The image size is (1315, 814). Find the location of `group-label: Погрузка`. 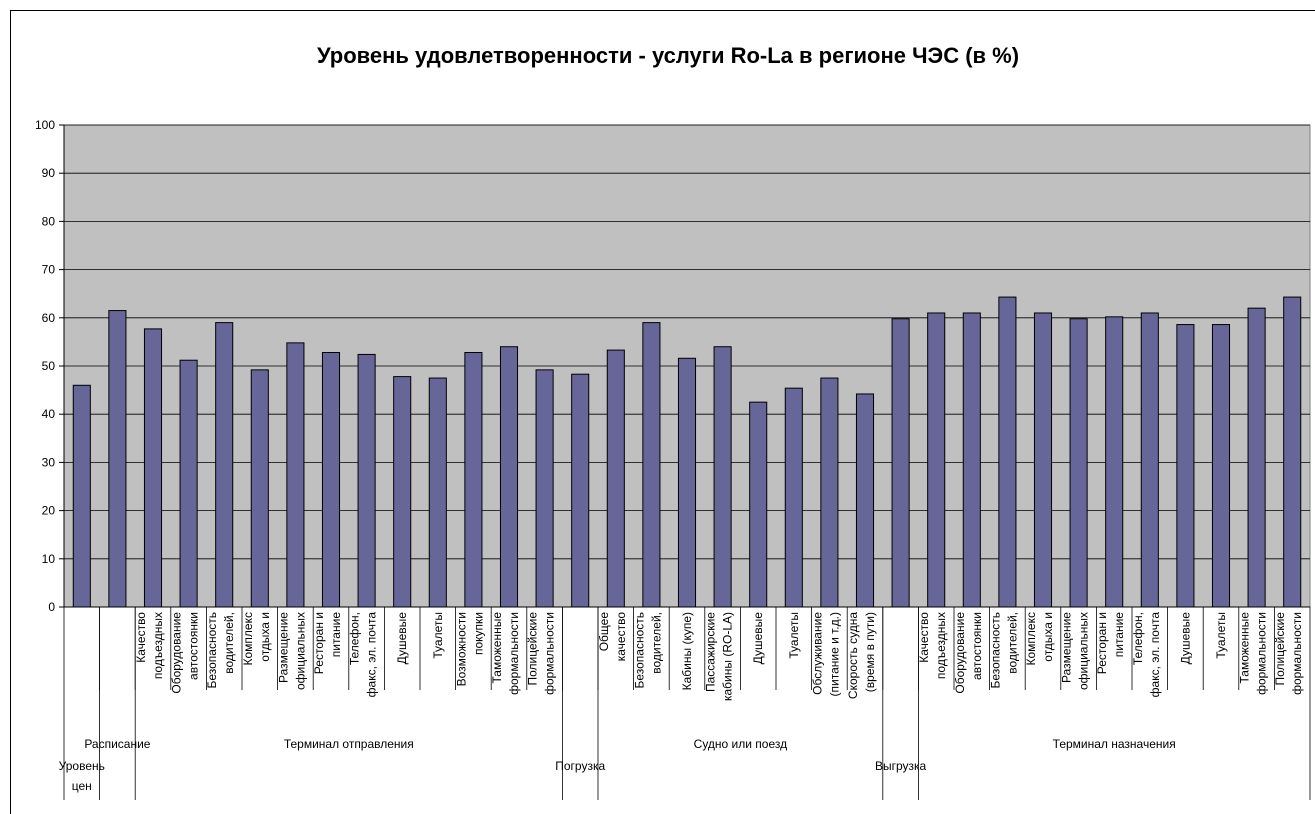

group-label: Погрузка is located at coordinates (580, 766).